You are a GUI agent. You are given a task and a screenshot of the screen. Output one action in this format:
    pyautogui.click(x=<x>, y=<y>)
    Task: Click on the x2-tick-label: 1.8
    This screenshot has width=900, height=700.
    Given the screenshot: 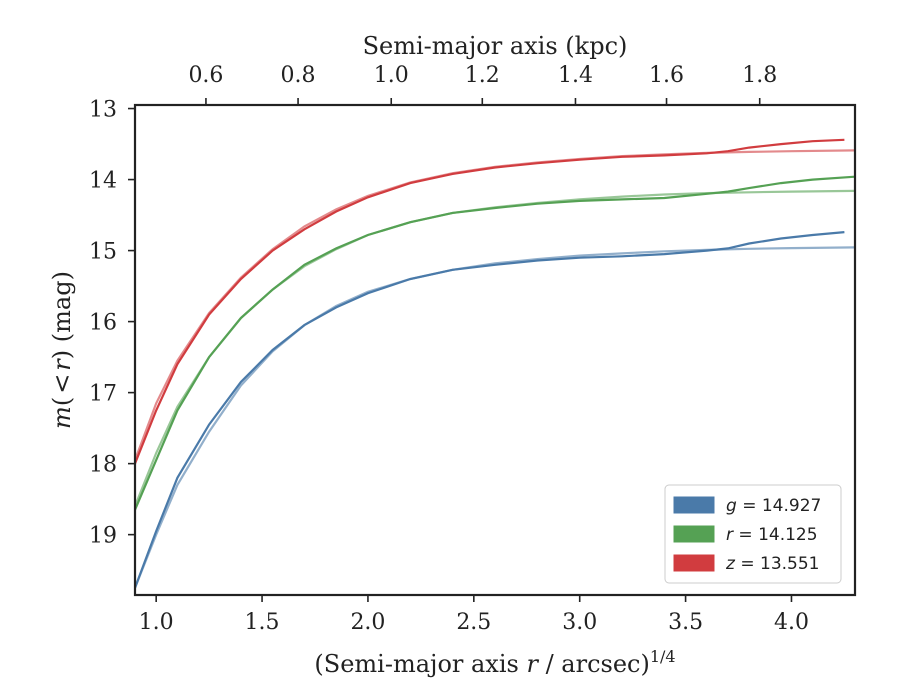 What is the action you would take?
    pyautogui.click(x=759, y=75)
    